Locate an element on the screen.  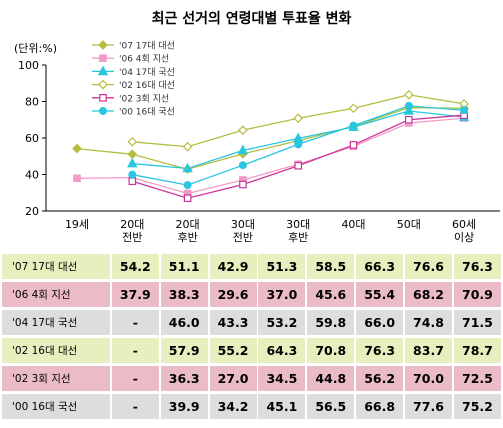
table-cell: 66.8 is located at coordinates (380, 406).